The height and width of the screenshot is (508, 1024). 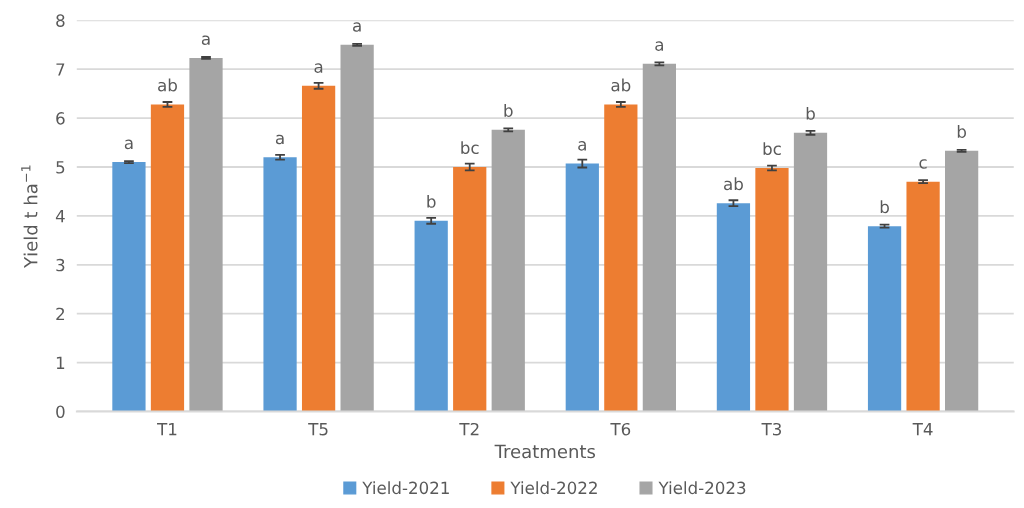 What do you see at coordinates (60, 69) in the screenshot?
I see `y-tick-label: 7` at bounding box center [60, 69].